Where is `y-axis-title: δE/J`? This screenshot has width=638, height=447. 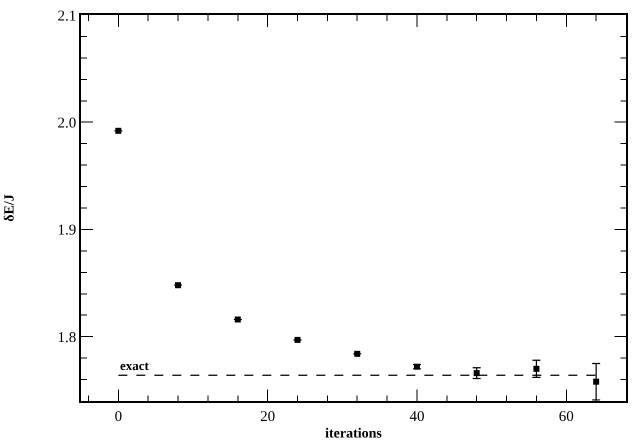 y-axis-title: δE/J is located at coordinates (10, 208).